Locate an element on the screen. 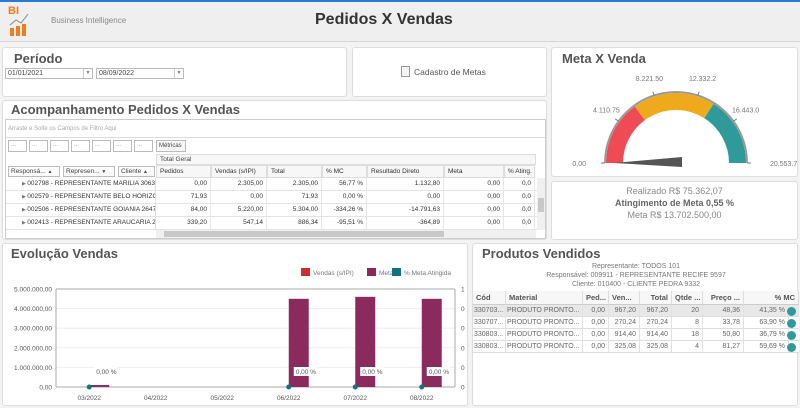 This screenshot has height=408, width=800. produtos-info-line: Cliente: 010400 - CLIENTE PEDRA 9332 is located at coordinates (635, 284).